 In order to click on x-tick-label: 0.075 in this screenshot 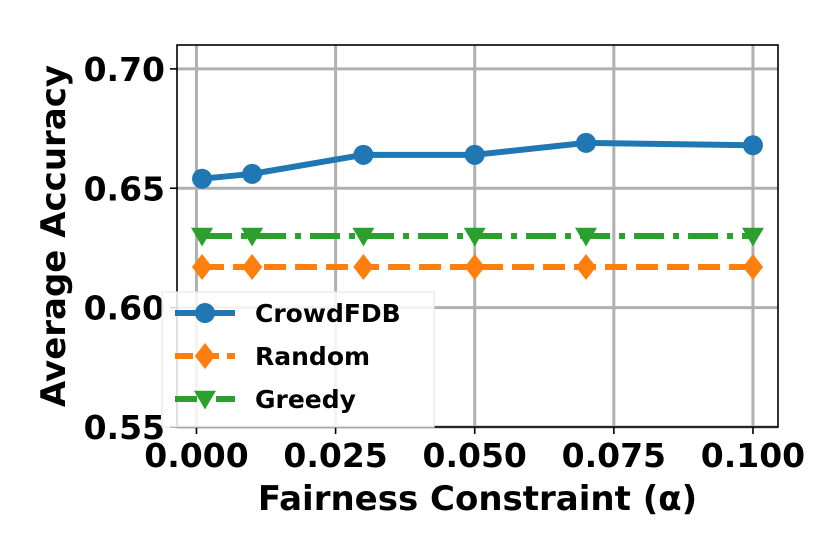, I will do `click(614, 455)`.